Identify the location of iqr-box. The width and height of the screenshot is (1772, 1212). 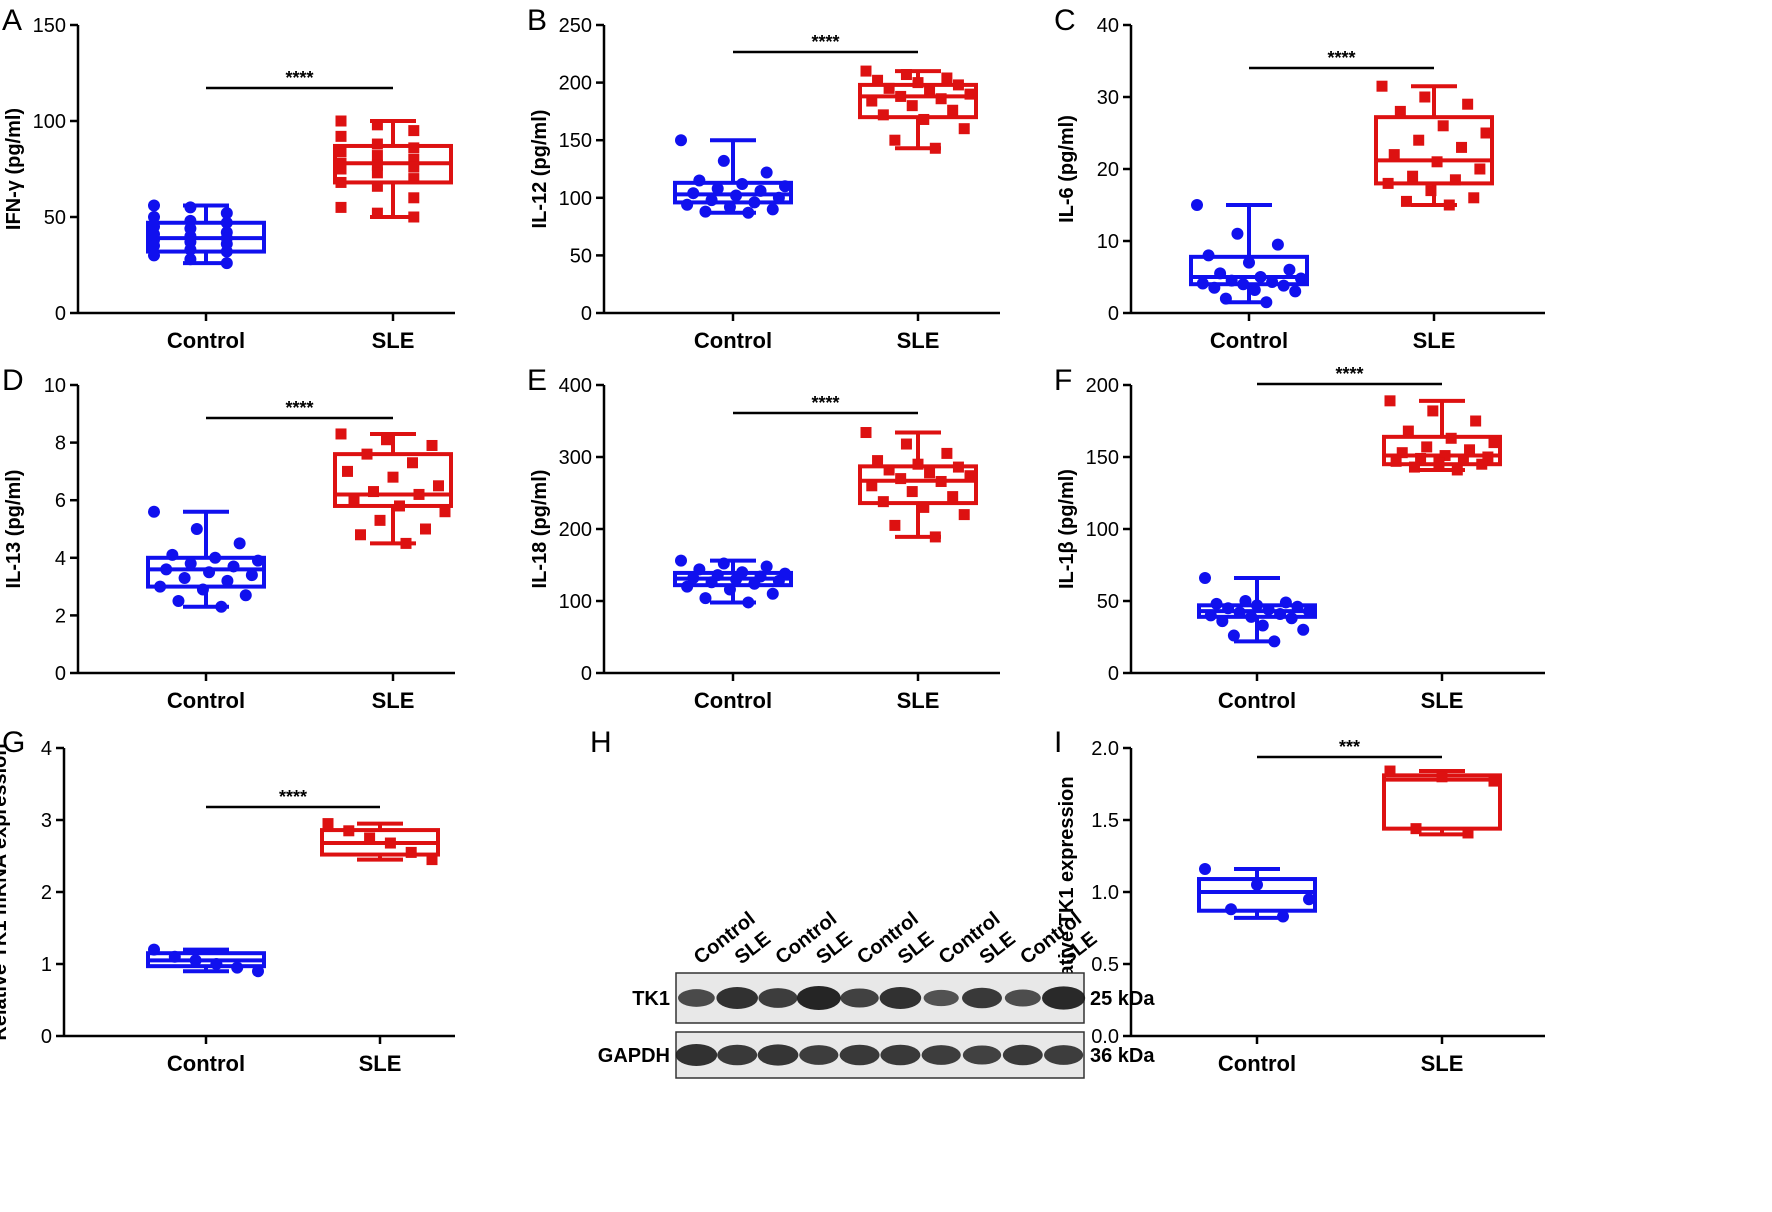
(1434, 150).